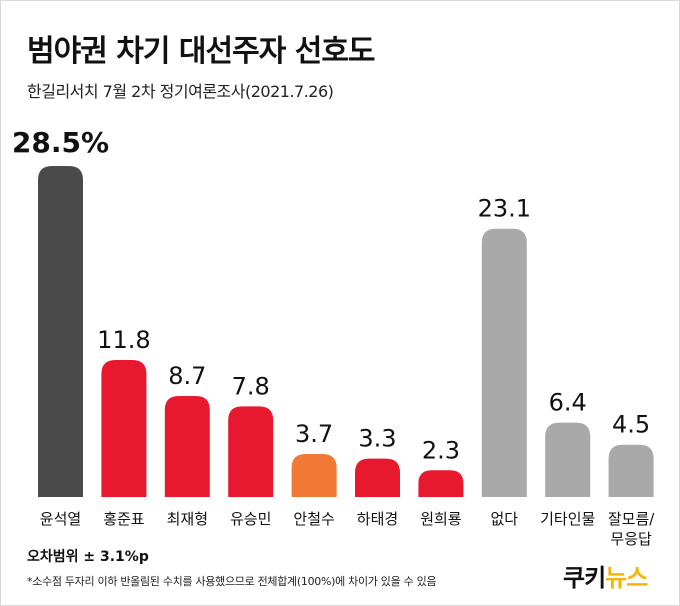 Image resolution: width=680 pixels, height=606 pixels. What do you see at coordinates (187, 376) in the screenshot?
I see `value-label-2: 8.7` at bounding box center [187, 376].